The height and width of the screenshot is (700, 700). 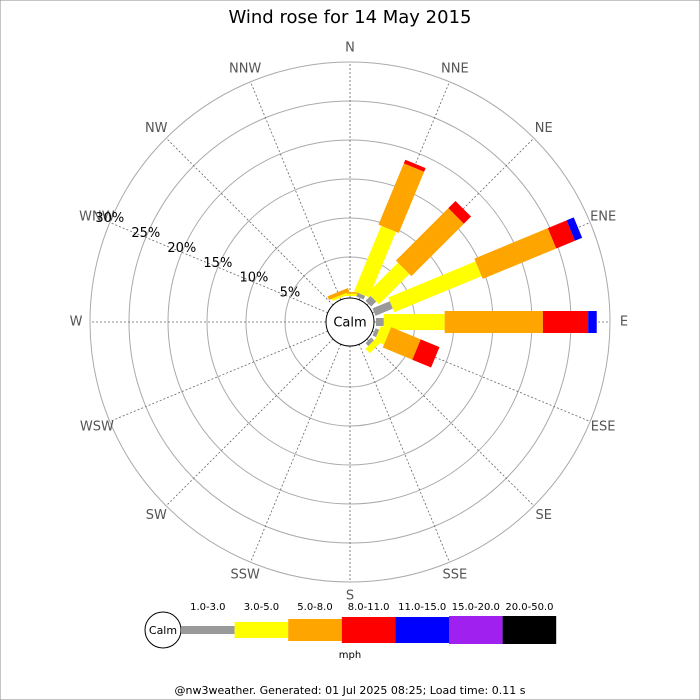 What do you see at coordinates (624, 322) in the screenshot?
I see `direction-label: E` at bounding box center [624, 322].